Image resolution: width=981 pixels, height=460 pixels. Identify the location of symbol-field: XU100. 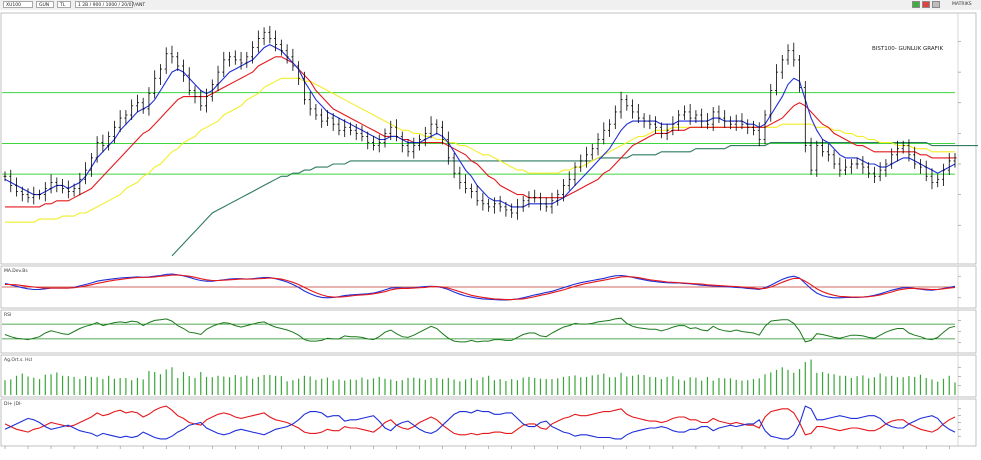
(18, 4).